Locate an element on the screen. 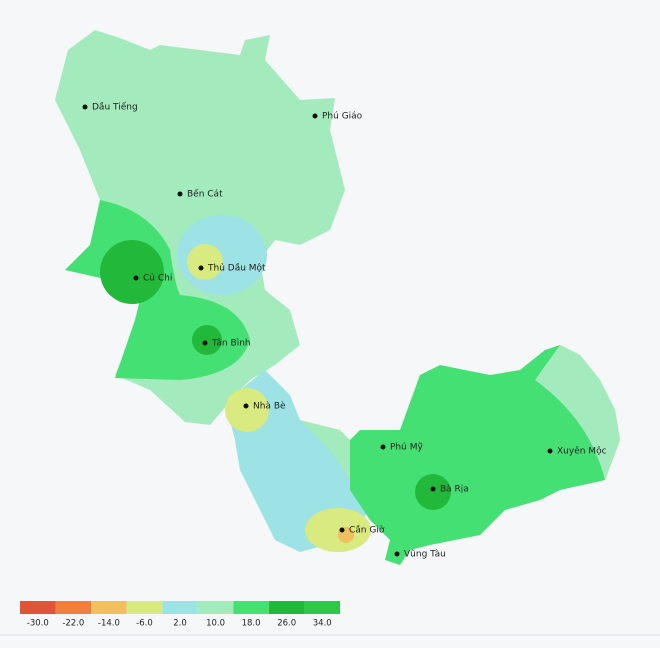 This screenshot has height=648, width=660. legend-label: -6.0 is located at coordinates (144, 624).